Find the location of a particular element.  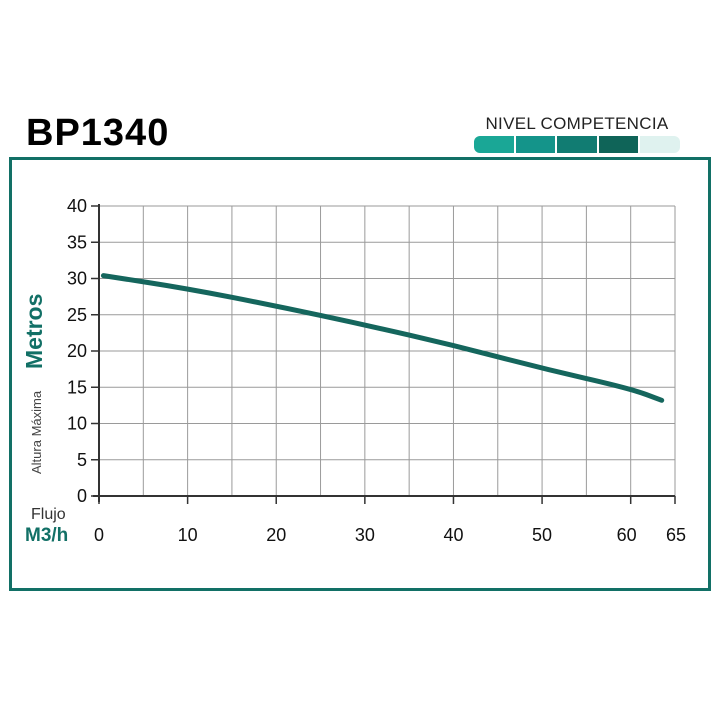

x-tick-label: 60 is located at coordinates (627, 535).